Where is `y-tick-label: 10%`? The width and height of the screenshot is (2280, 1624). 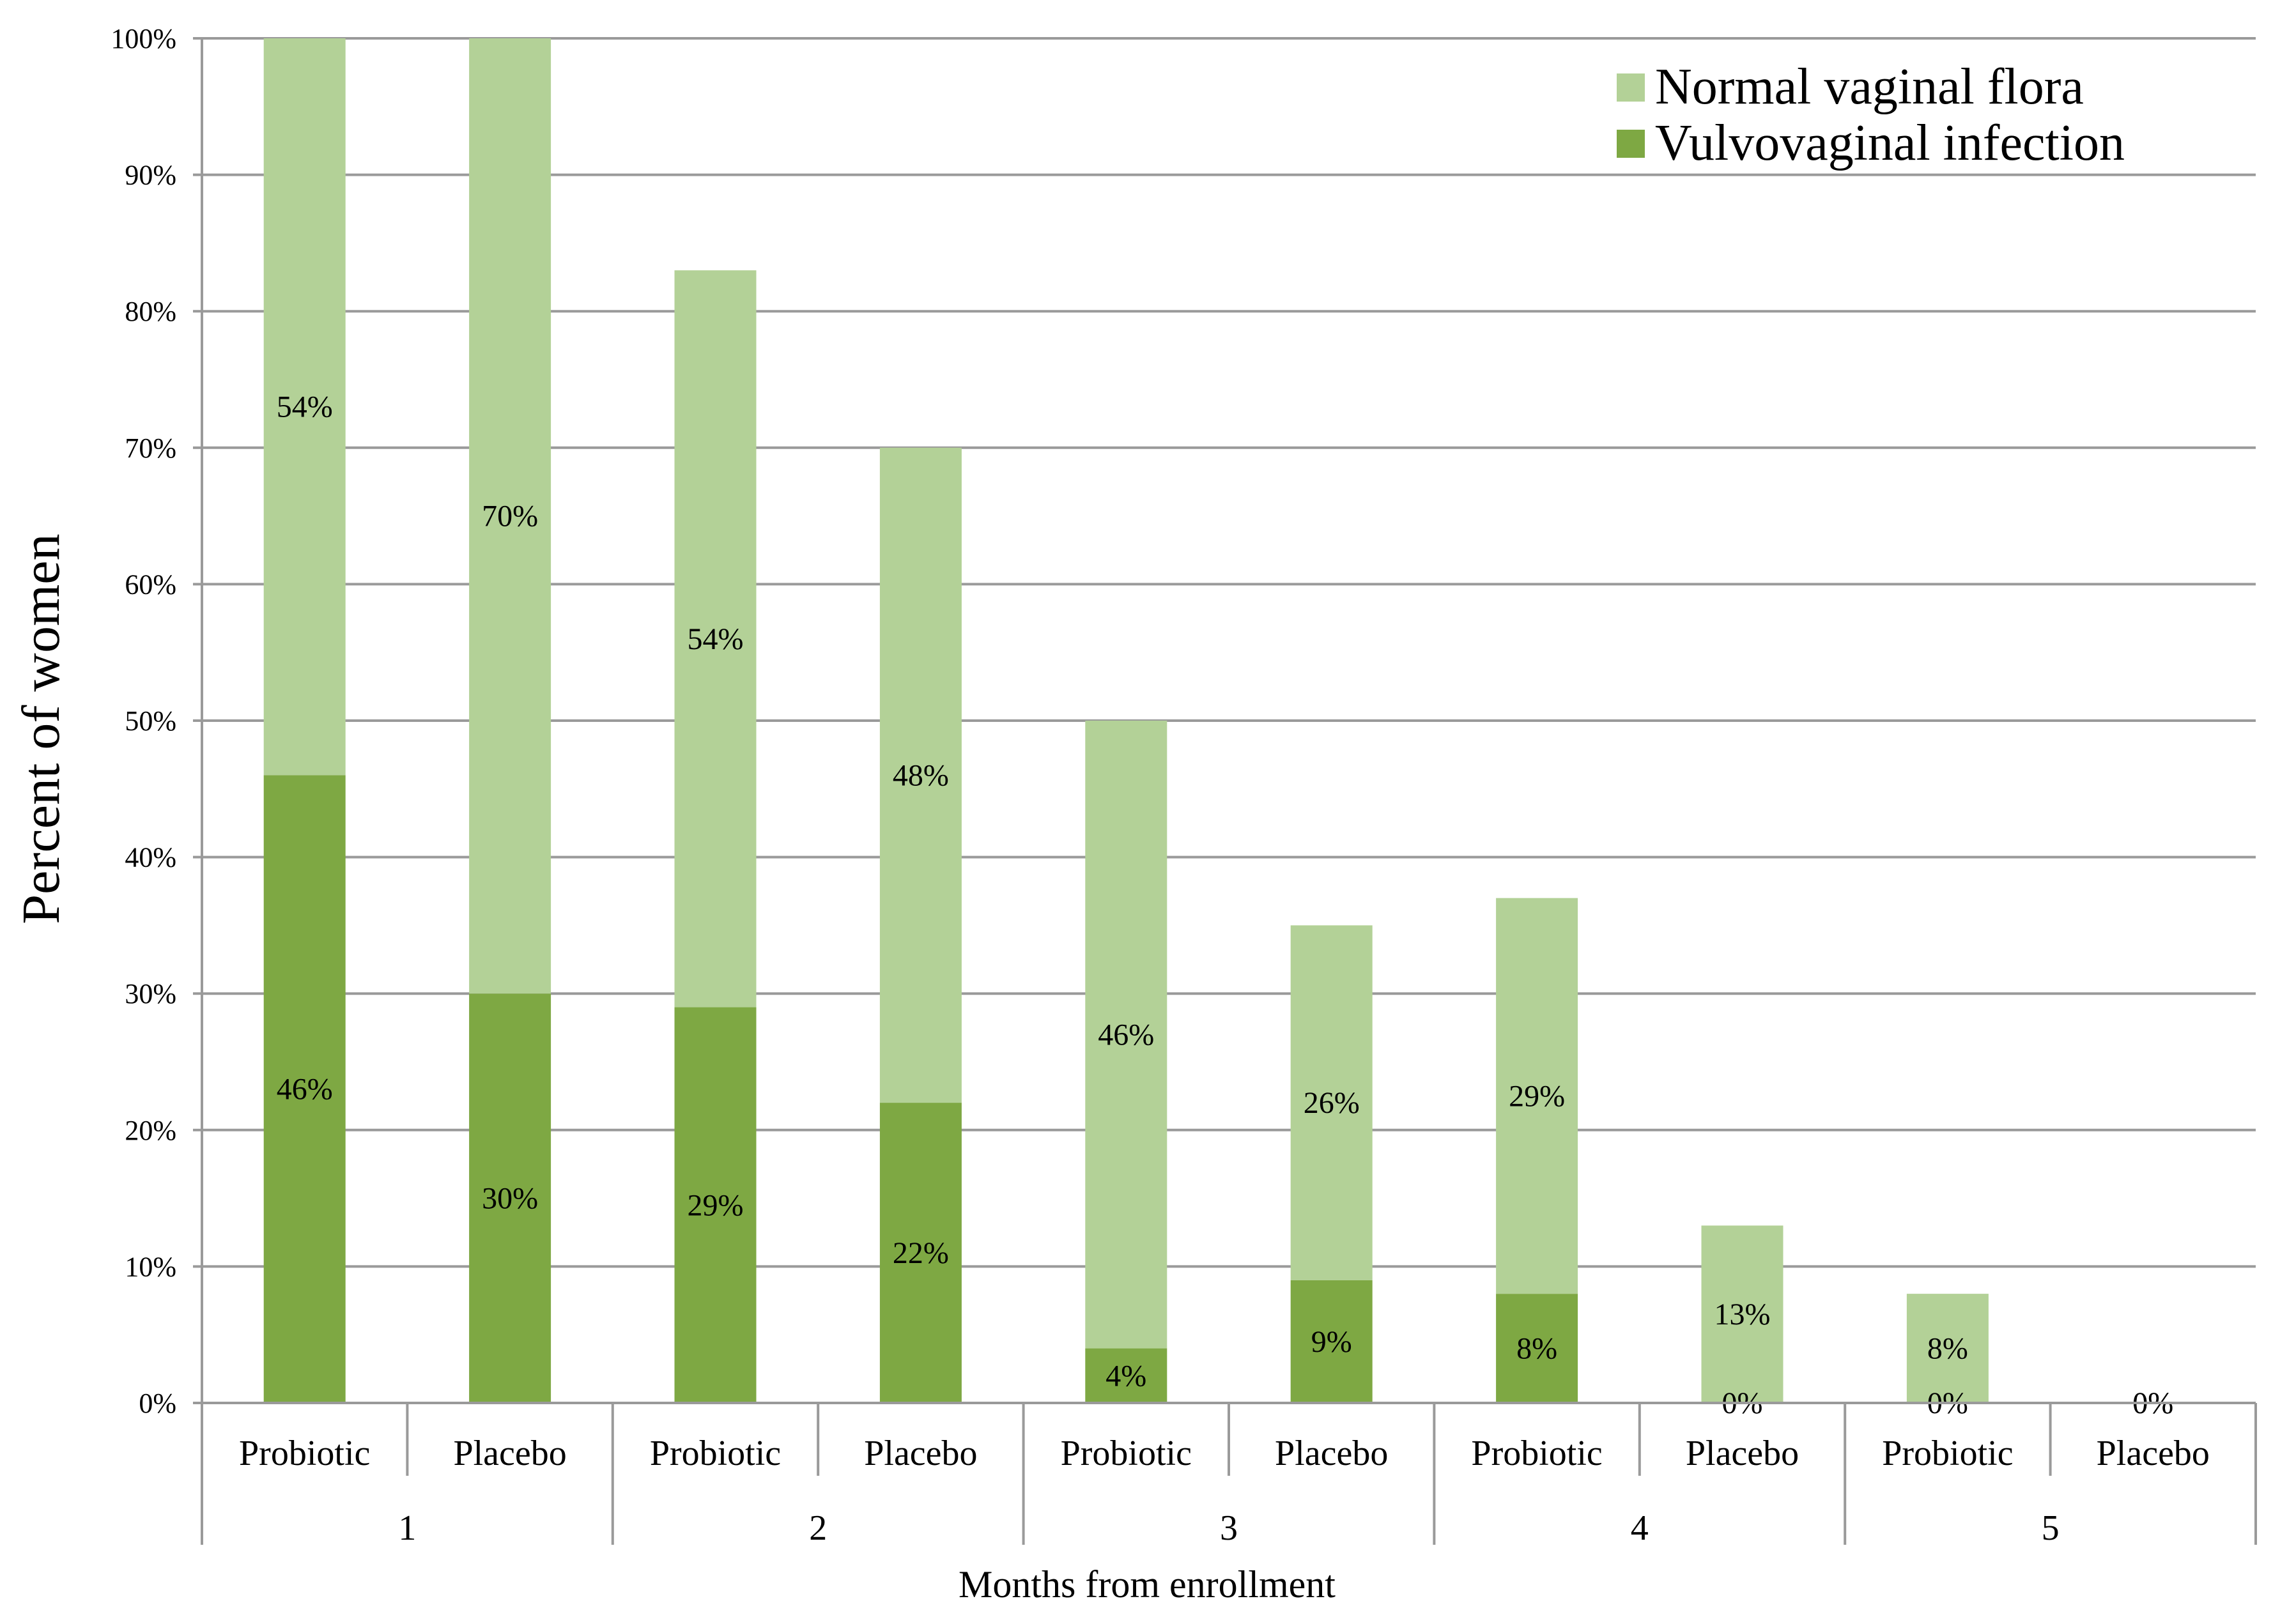 y-tick-label: 10% is located at coordinates (150, 1267).